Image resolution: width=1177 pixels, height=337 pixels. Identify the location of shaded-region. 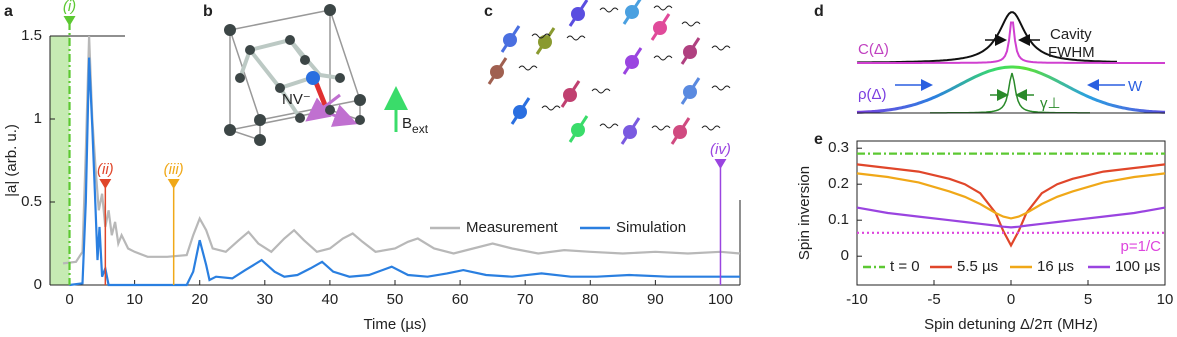
(60, 160).